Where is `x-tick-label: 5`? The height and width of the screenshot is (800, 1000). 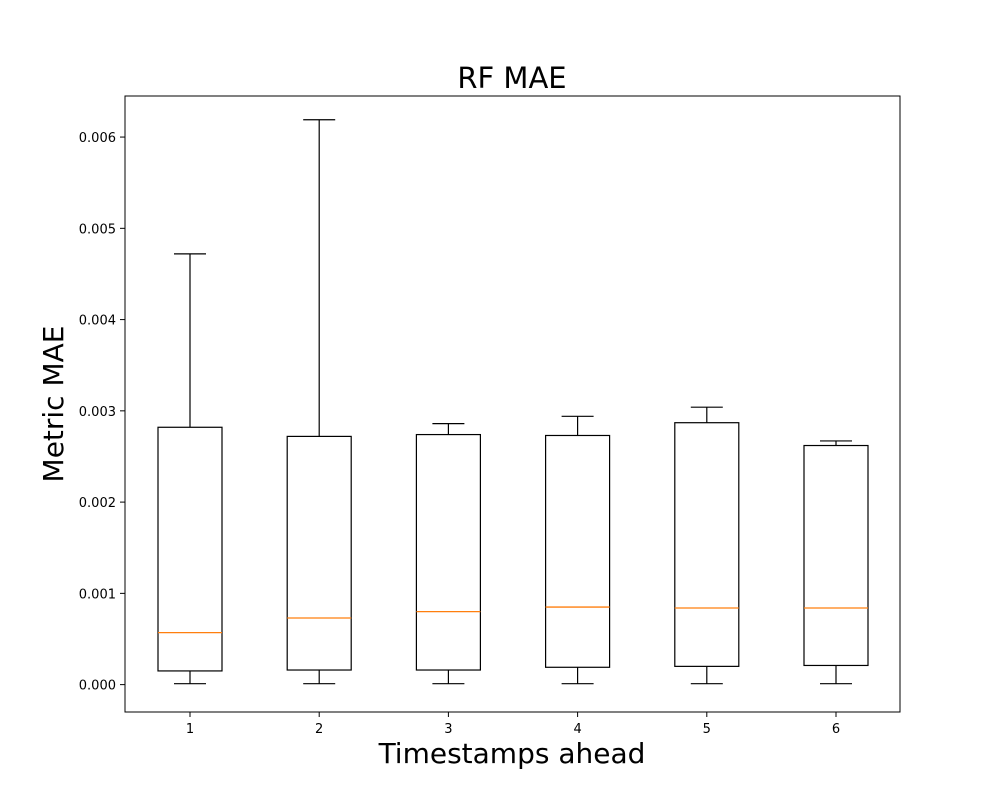 x-tick-label: 5 is located at coordinates (707, 729).